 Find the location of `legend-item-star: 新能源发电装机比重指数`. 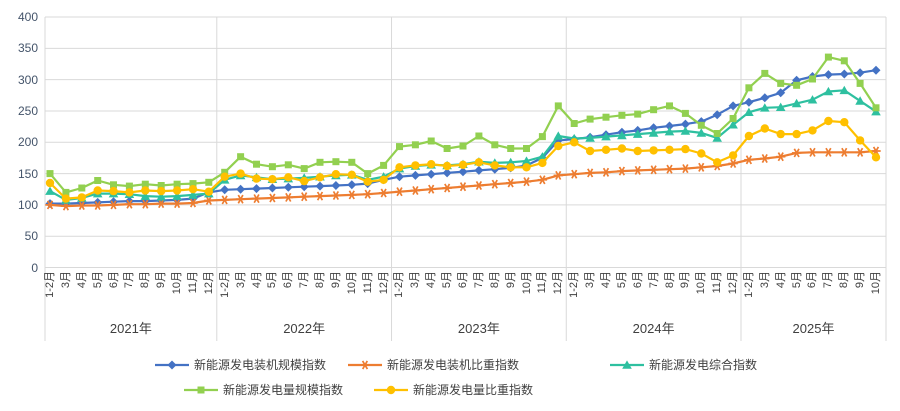

legend-item-star: 新能源发电装机比重指数 is located at coordinates (433, 364).